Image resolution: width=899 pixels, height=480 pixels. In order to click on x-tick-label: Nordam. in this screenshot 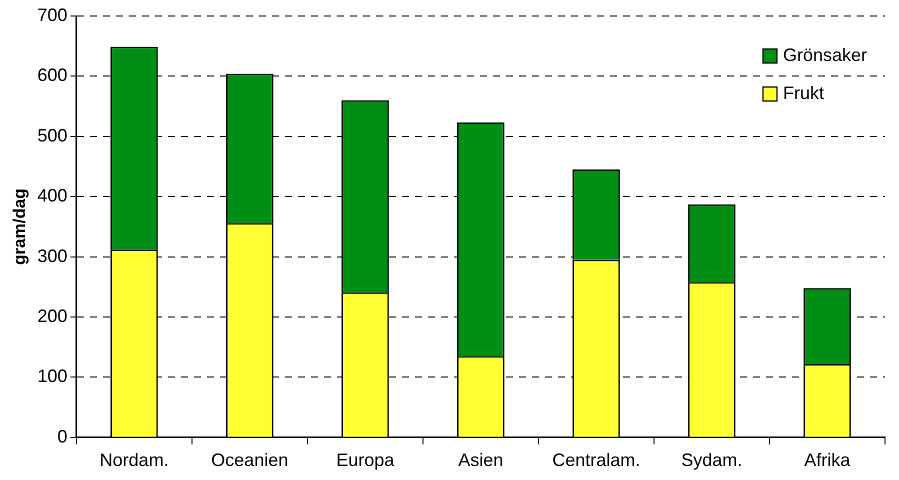, I will do `click(134, 460)`.